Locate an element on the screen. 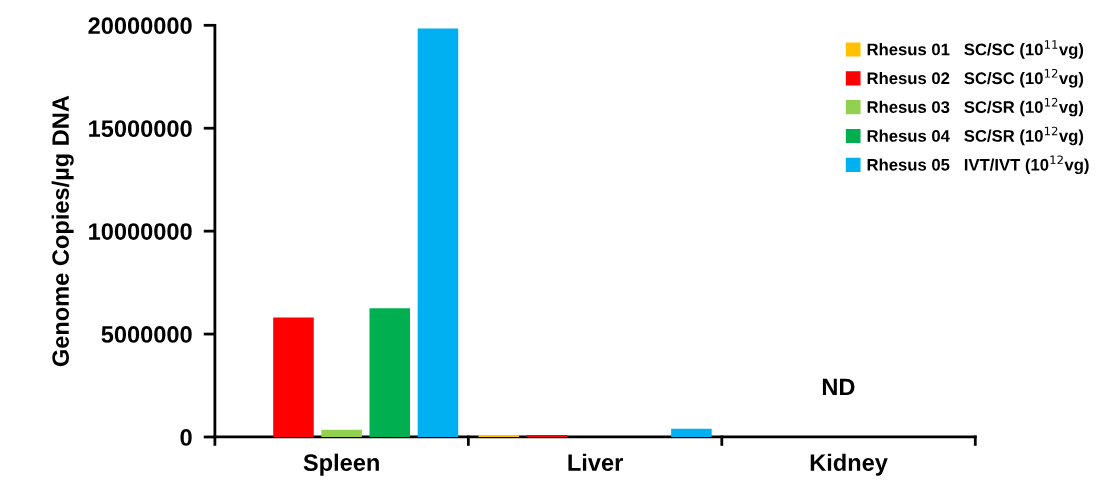 The width and height of the screenshot is (1102, 496). legend-label: Rhesus 05 IVT/IVT (10$^{12}$vg) is located at coordinates (978, 165).